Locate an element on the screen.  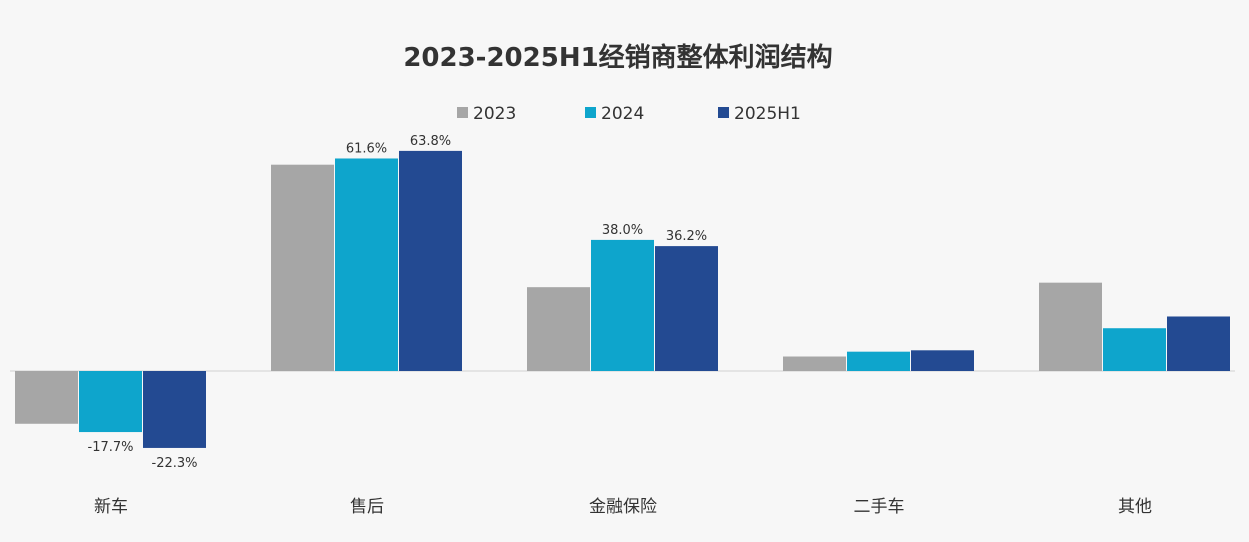
data-label-1: -22.3% is located at coordinates (175, 463).